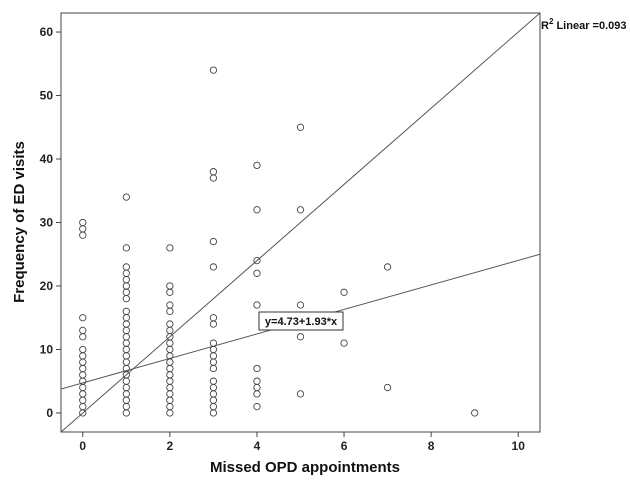 Image resolution: width=630 pixels, height=483 pixels. Describe the element at coordinates (302, 442) in the screenshot. I see `x-axis: 0 2 4 6 8 10` at that location.